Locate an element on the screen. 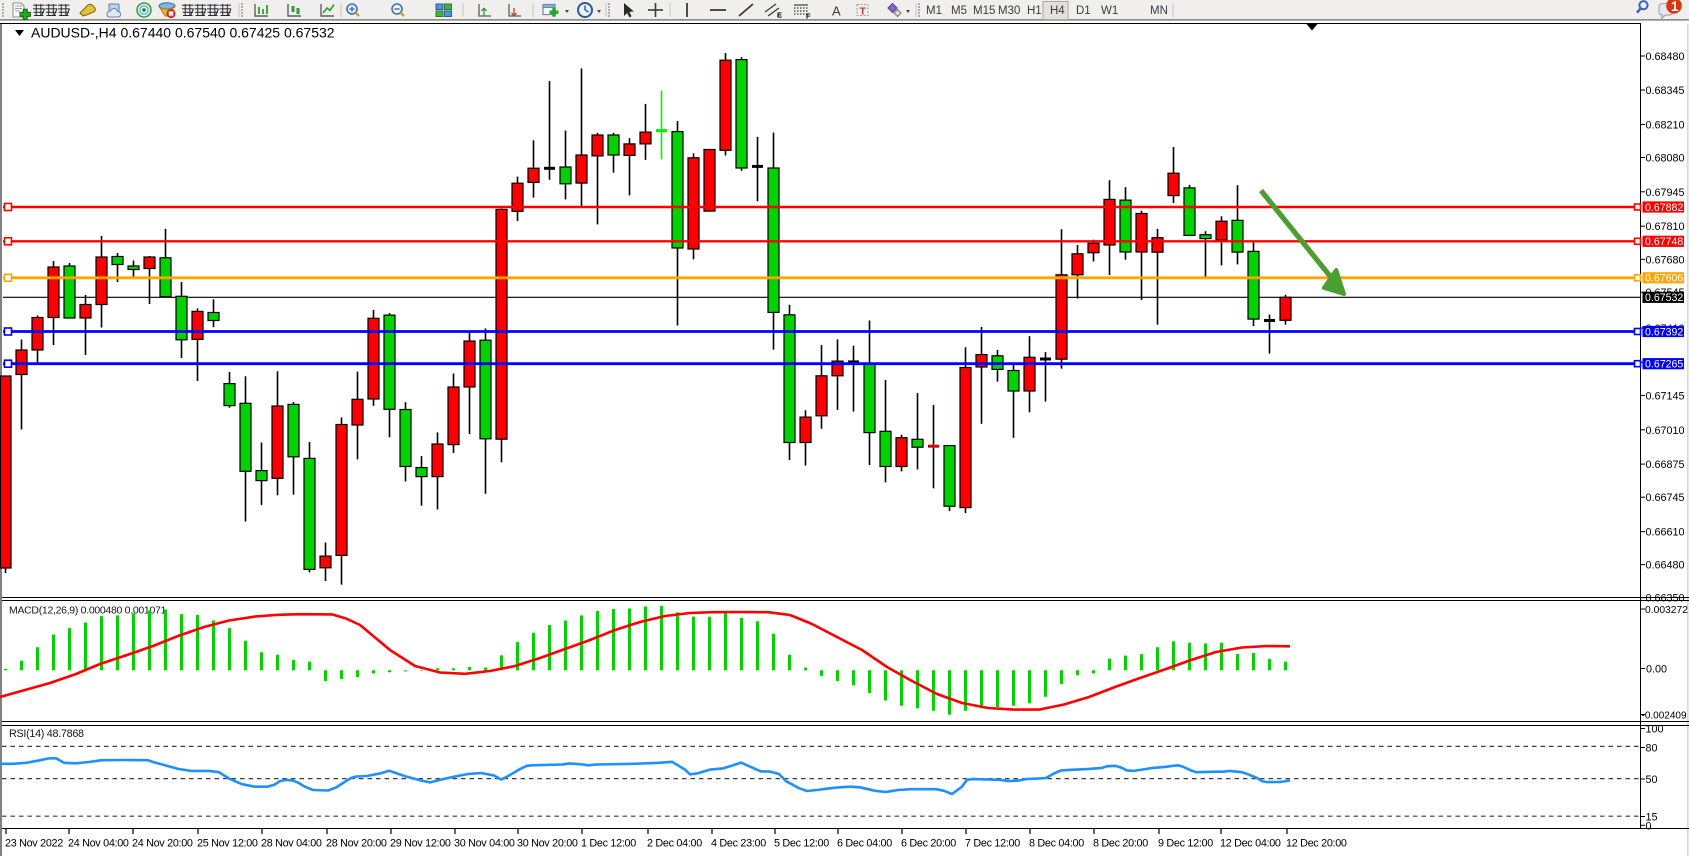 The image size is (1689, 856). svg-text: 0.67392 is located at coordinates (1664, 332).